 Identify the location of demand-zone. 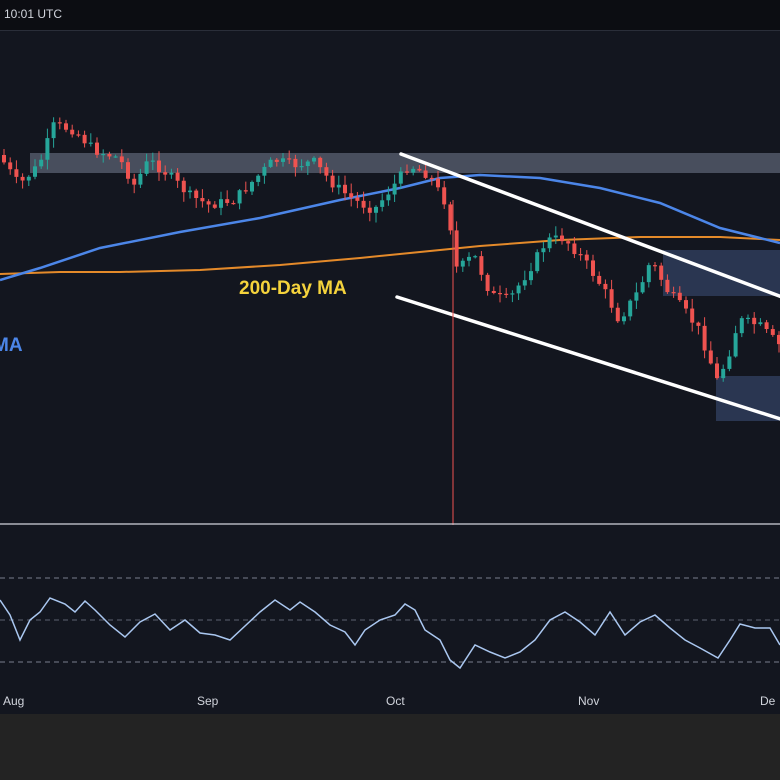
(748, 398).